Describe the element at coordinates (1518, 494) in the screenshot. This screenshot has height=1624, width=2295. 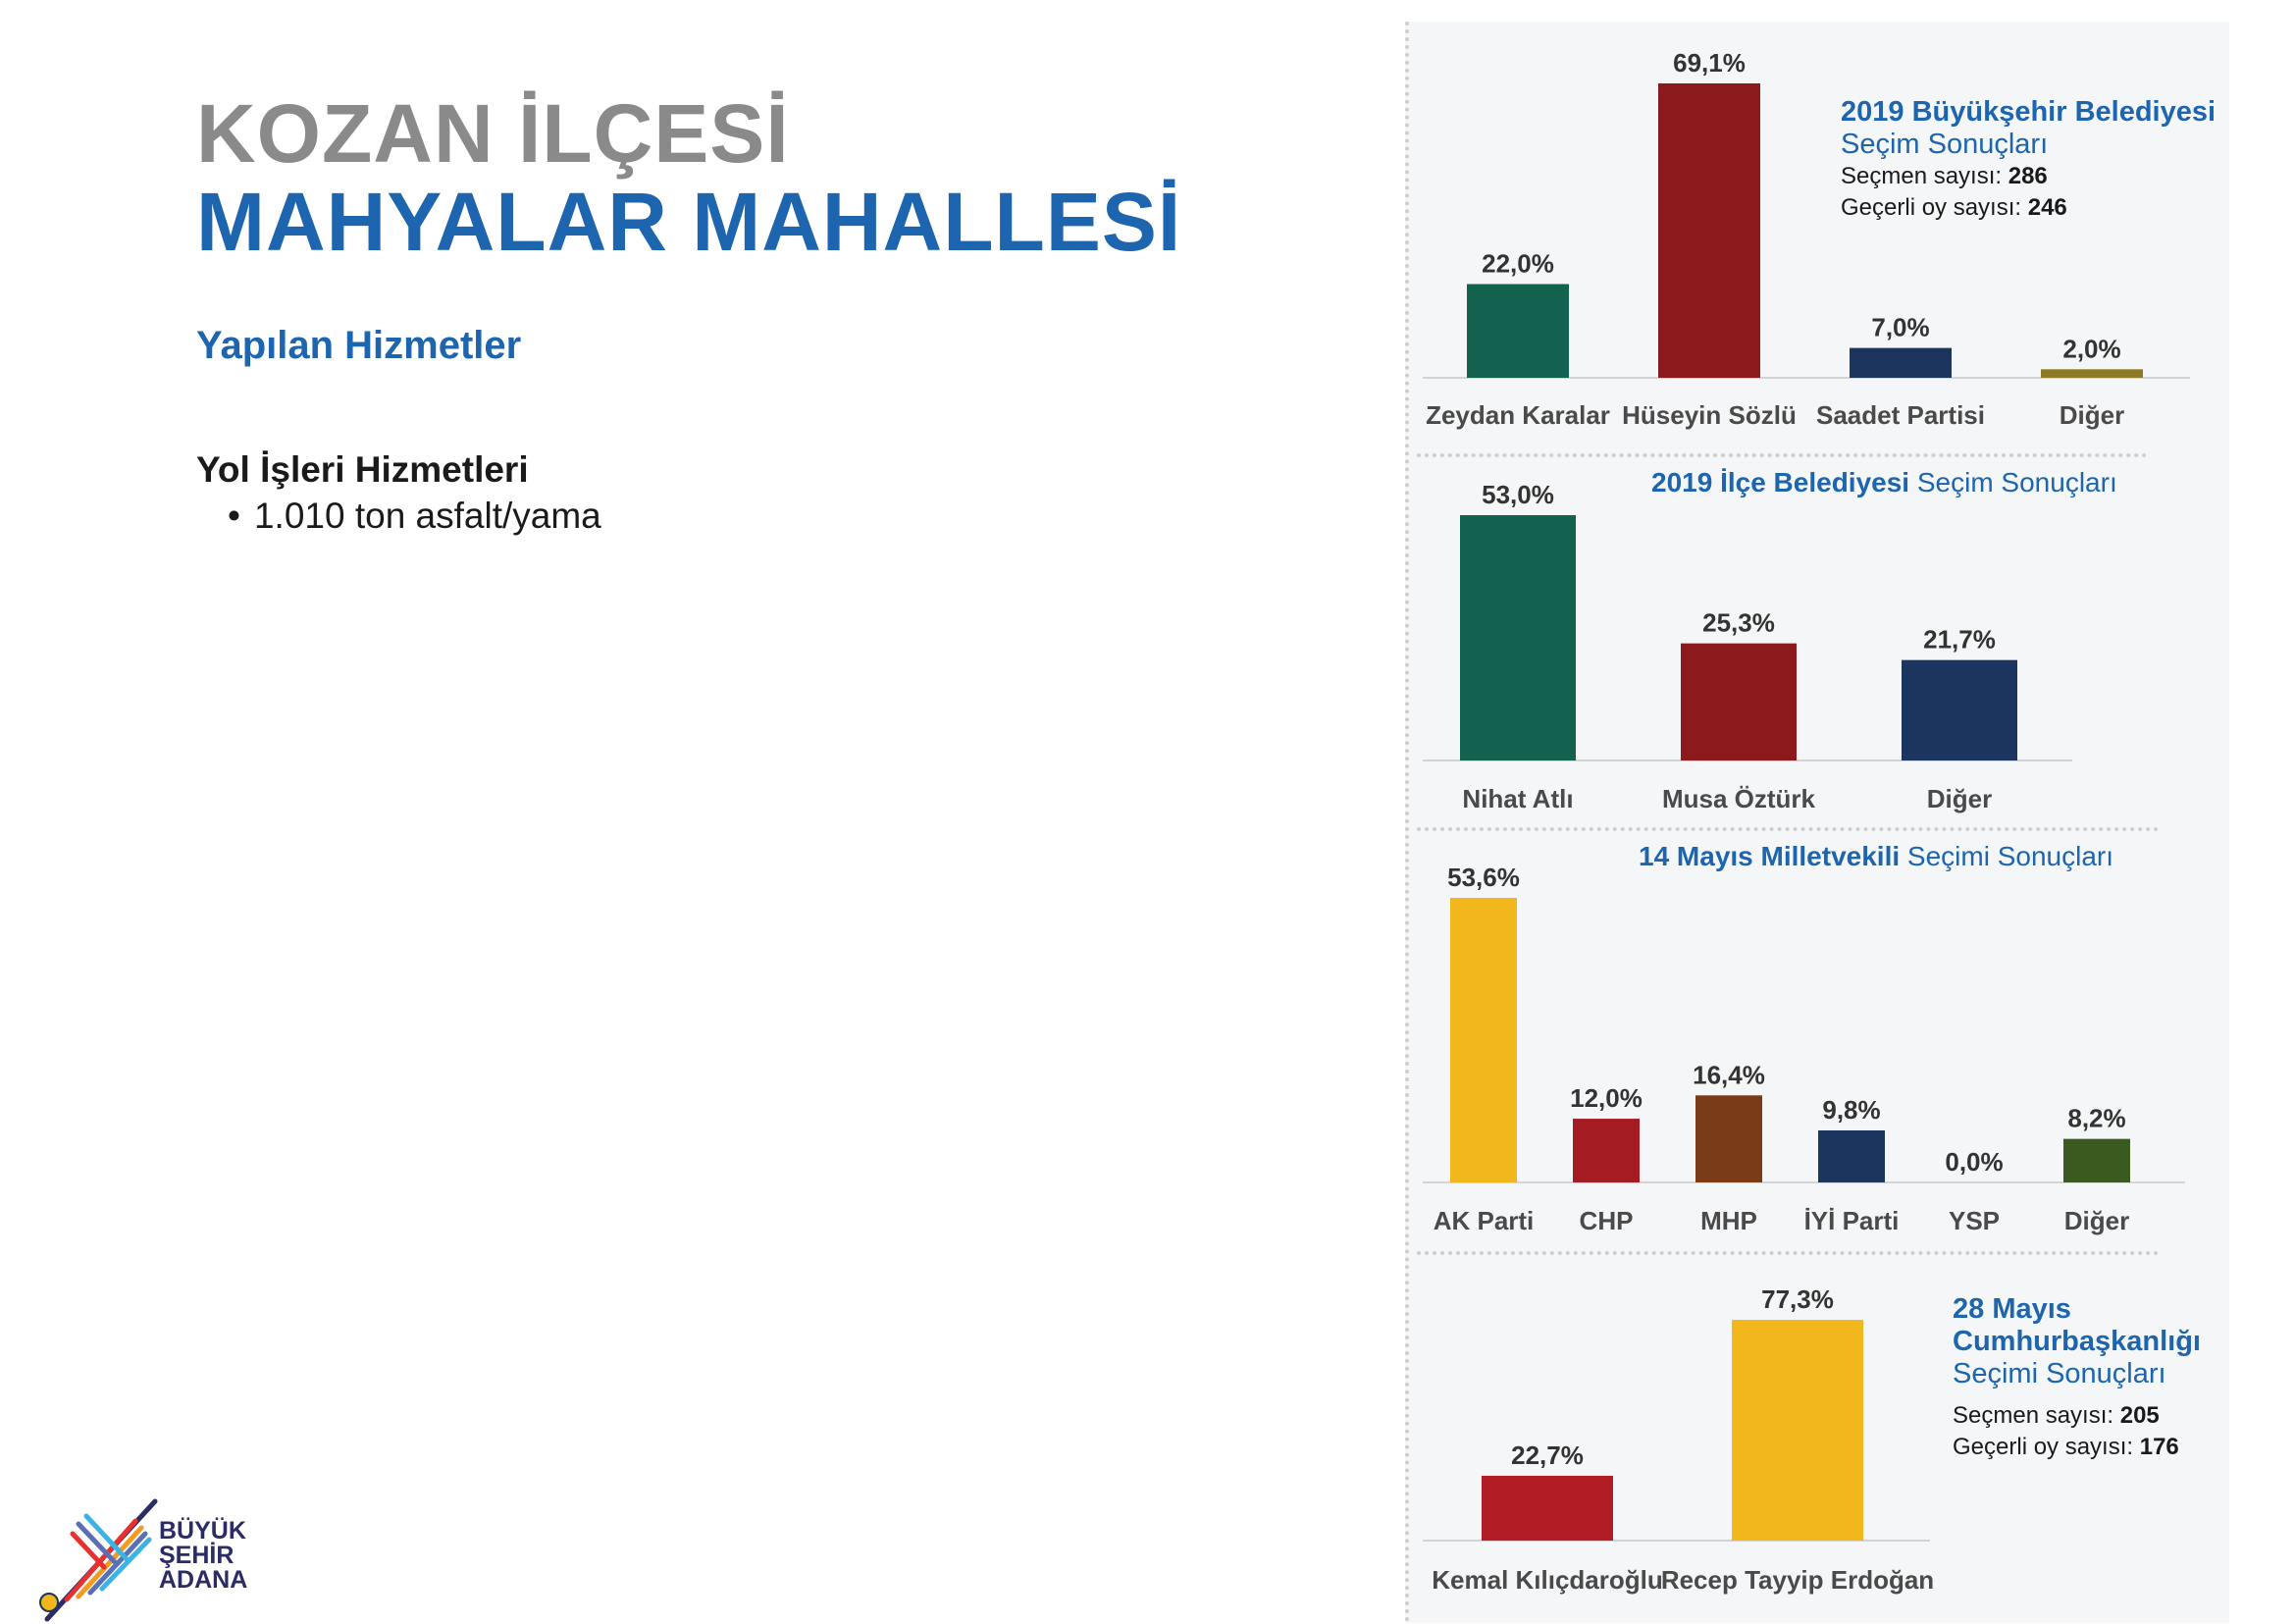
I see `data-label: 53,0%` at that location.